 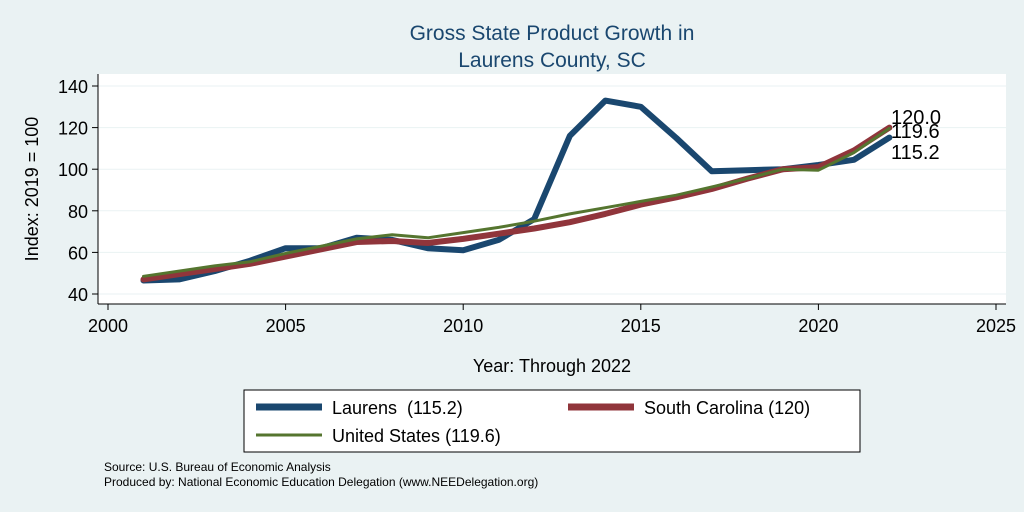 I want to click on y-axis-label: Index: 2019 = 100, so click(x=32, y=189).